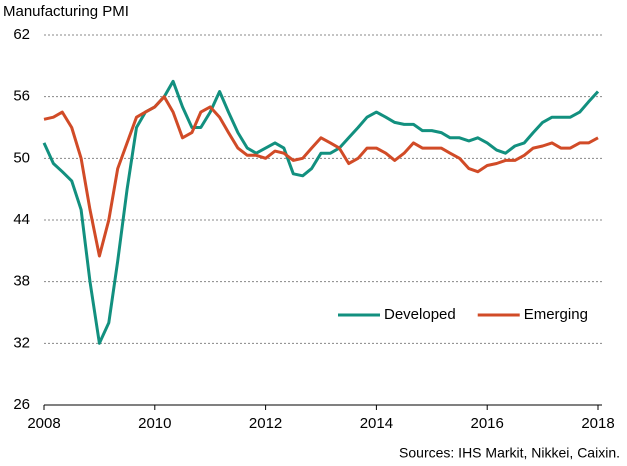 Image resolution: width=627 pixels, height=466 pixels. What do you see at coordinates (509, 453) in the screenshot?
I see `source-note: Sources: IHS Markit, Nikkei, Caixin.` at bounding box center [509, 453].